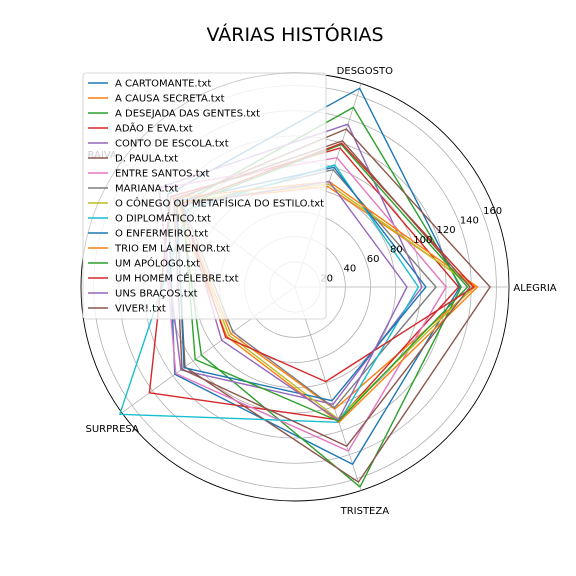 The image size is (576, 576). Describe the element at coordinates (469, 221) in the screenshot. I see `r-tick-label: 140` at that location.